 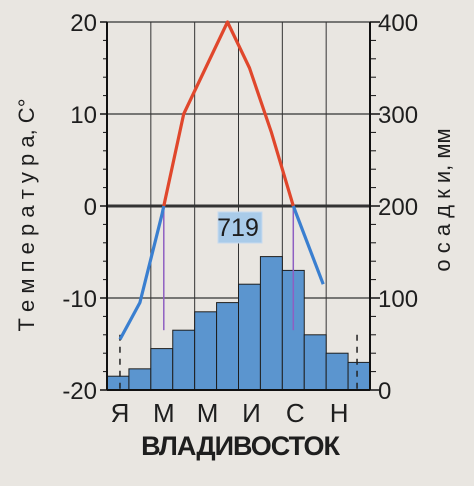 I want to click on temperature-line-winter-start, so click(x=142, y=273).